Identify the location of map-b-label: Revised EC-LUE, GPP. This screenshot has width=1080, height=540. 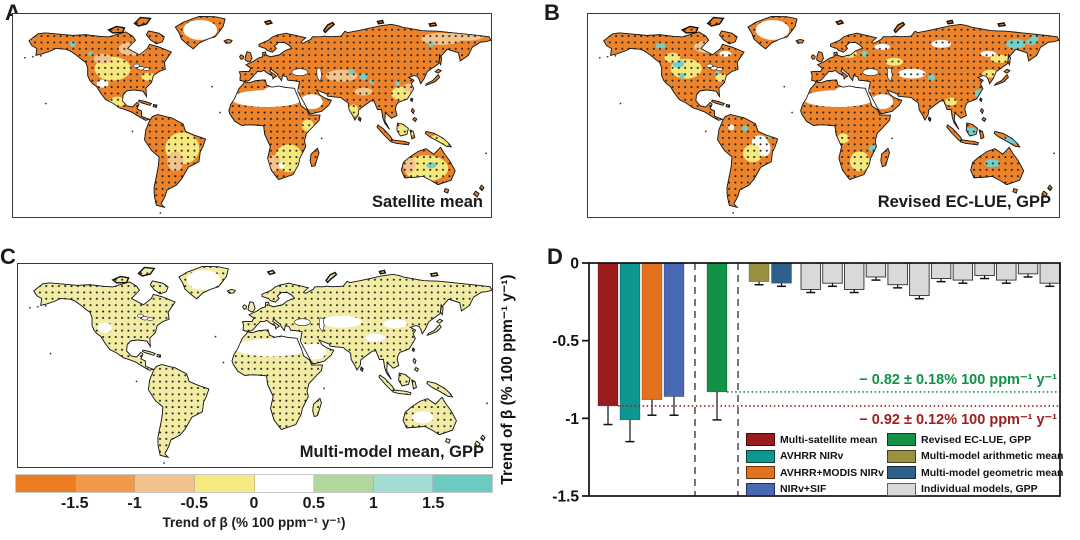
(964, 202).